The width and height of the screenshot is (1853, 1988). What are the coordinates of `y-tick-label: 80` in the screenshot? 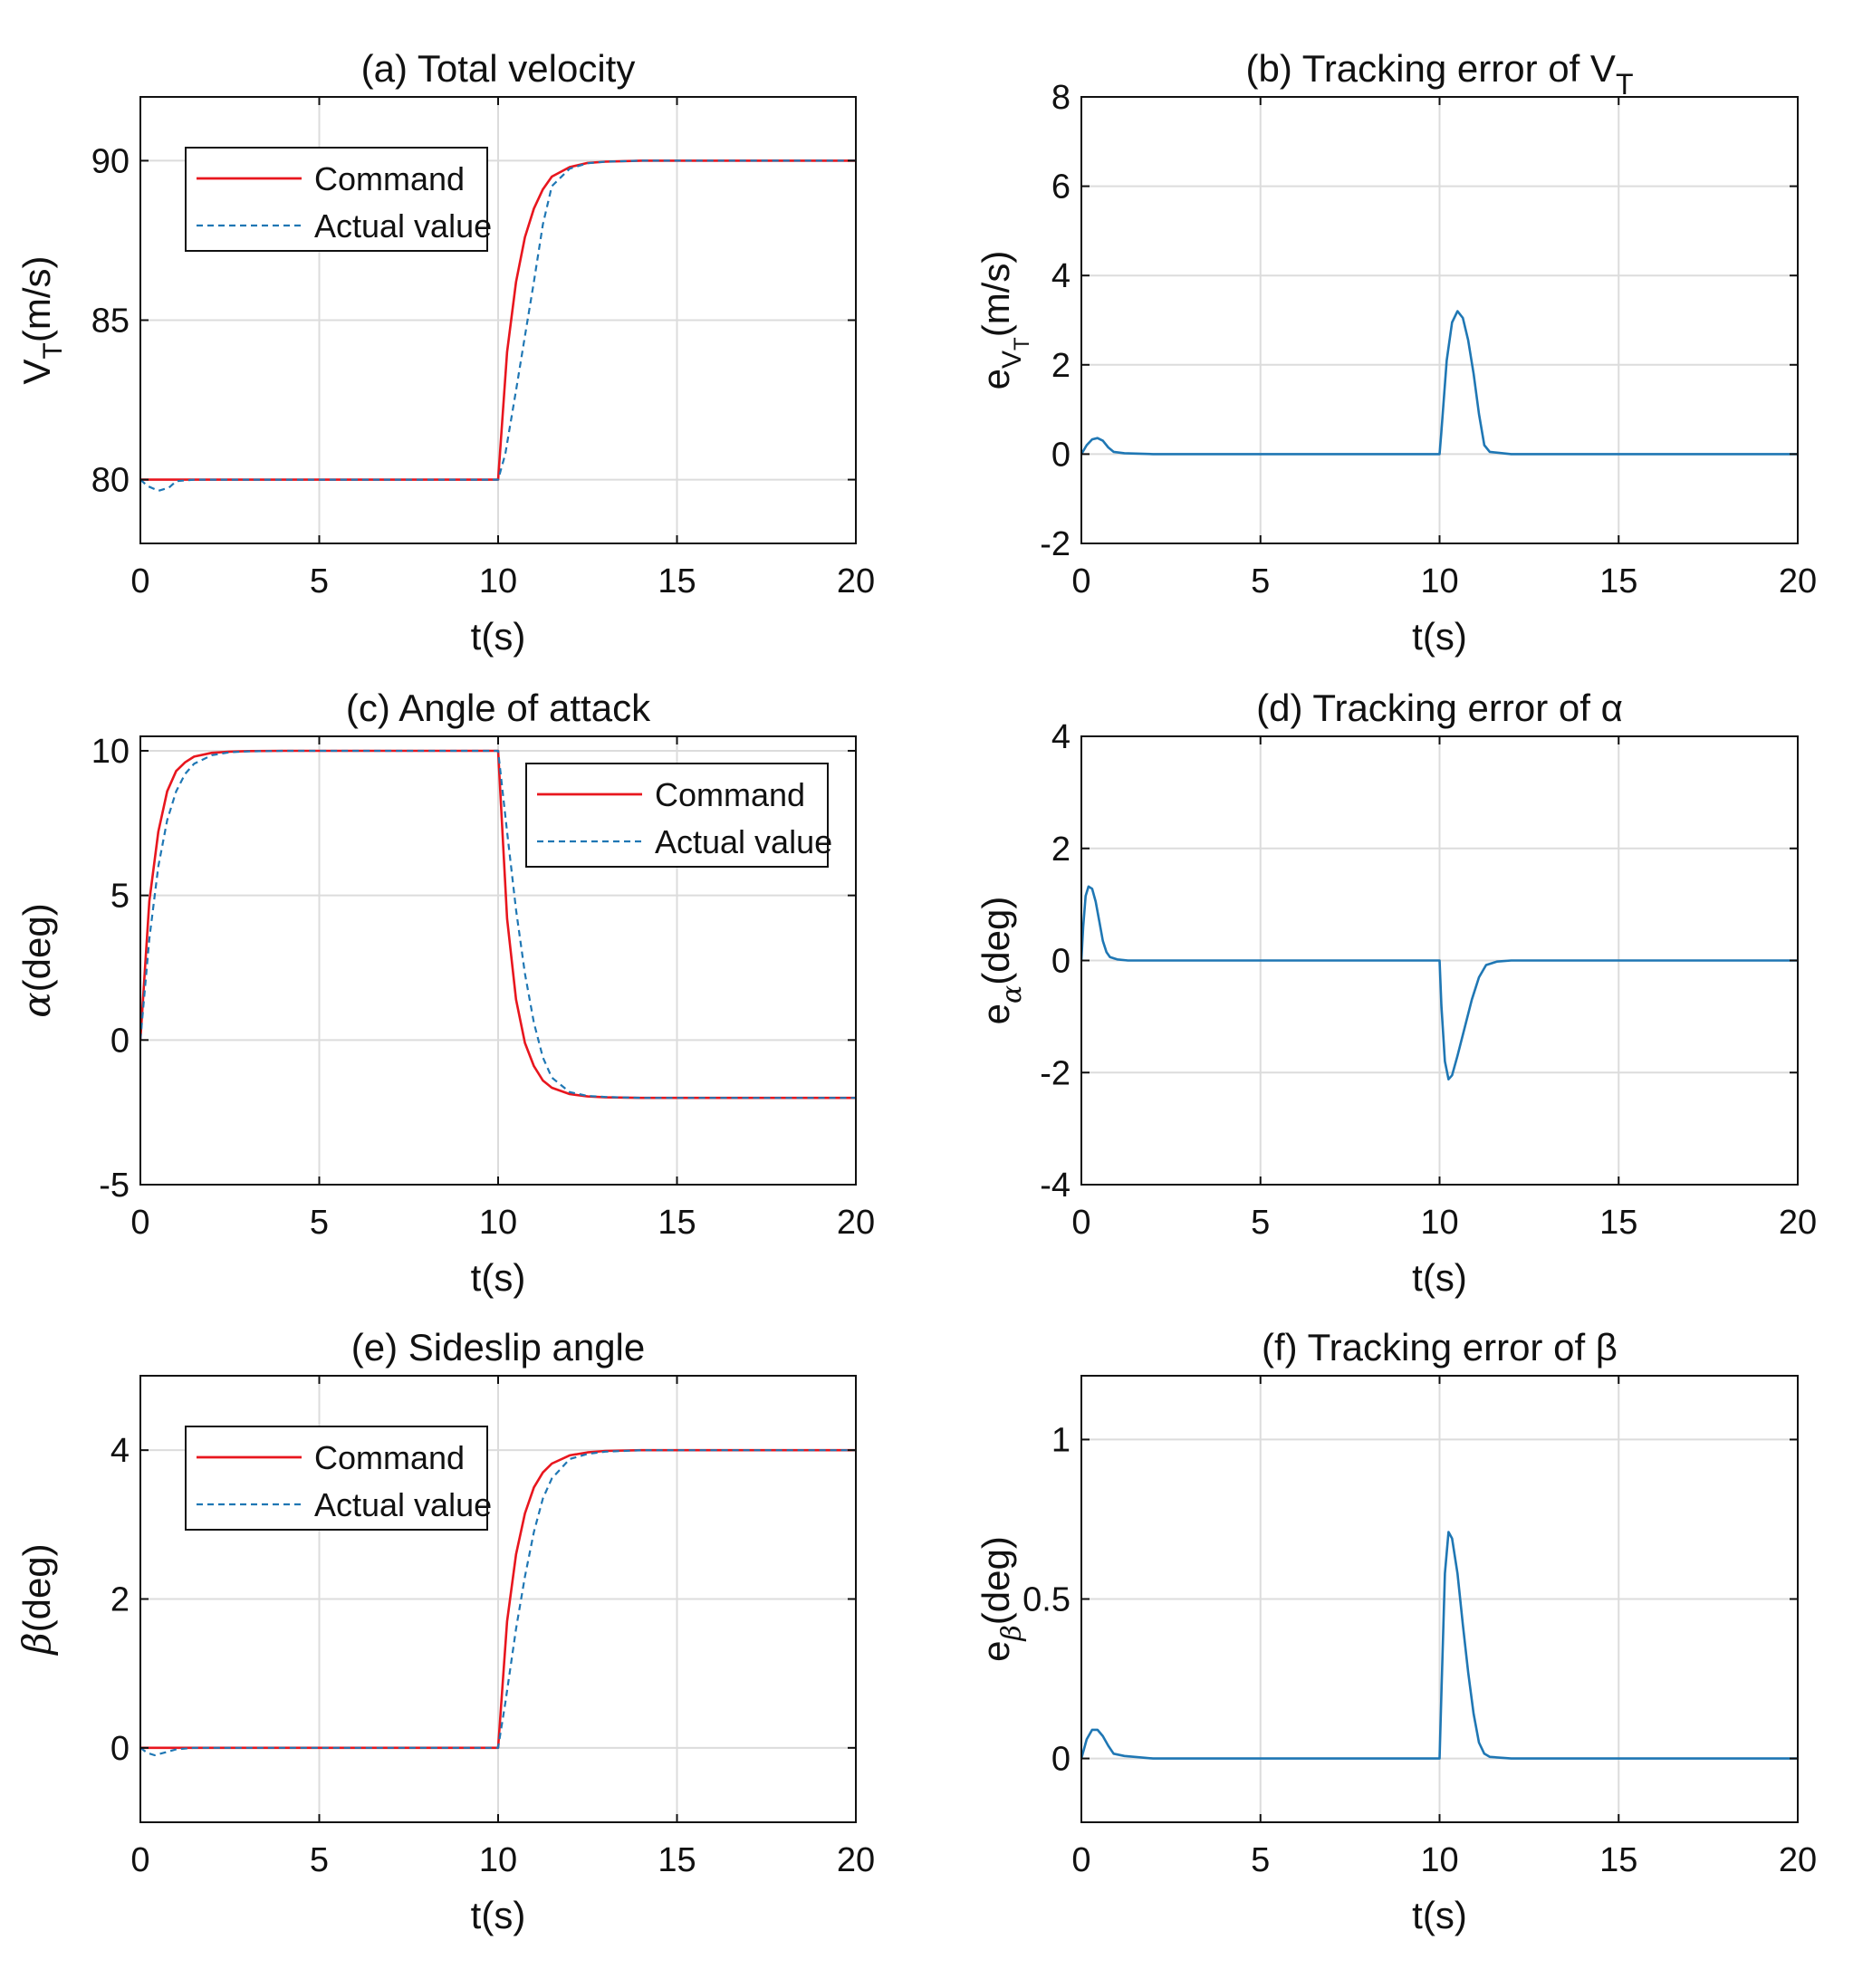 It's located at (110, 481).